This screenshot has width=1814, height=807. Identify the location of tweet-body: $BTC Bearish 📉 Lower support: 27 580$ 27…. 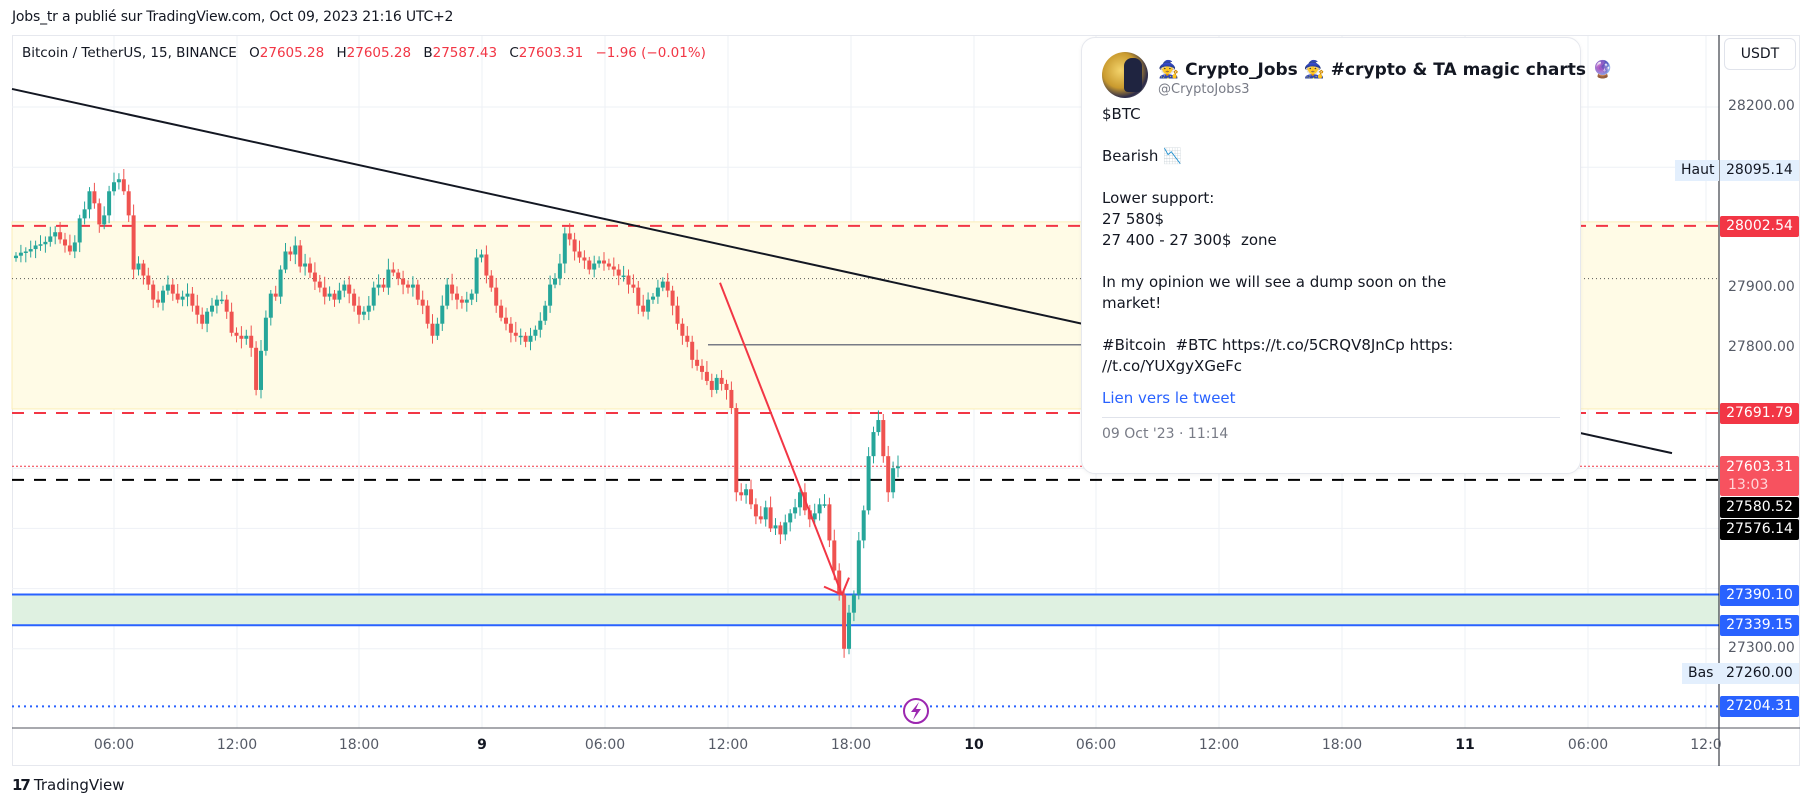
(1278, 240).